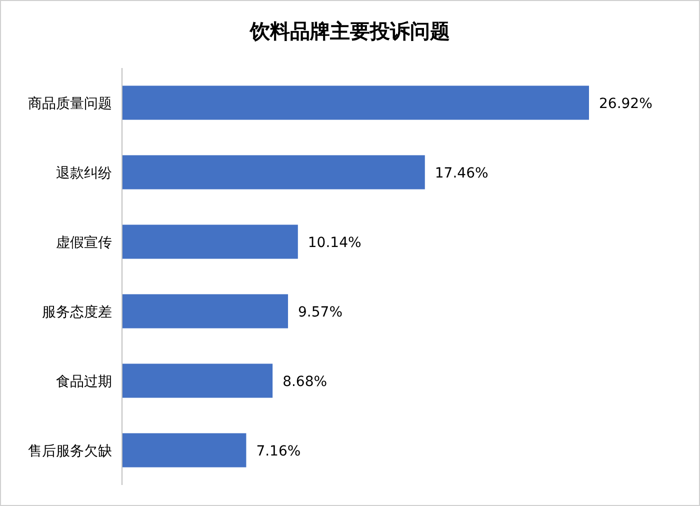  Describe the element at coordinates (625, 104) in the screenshot. I see `data-label: 26.92%` at that location.